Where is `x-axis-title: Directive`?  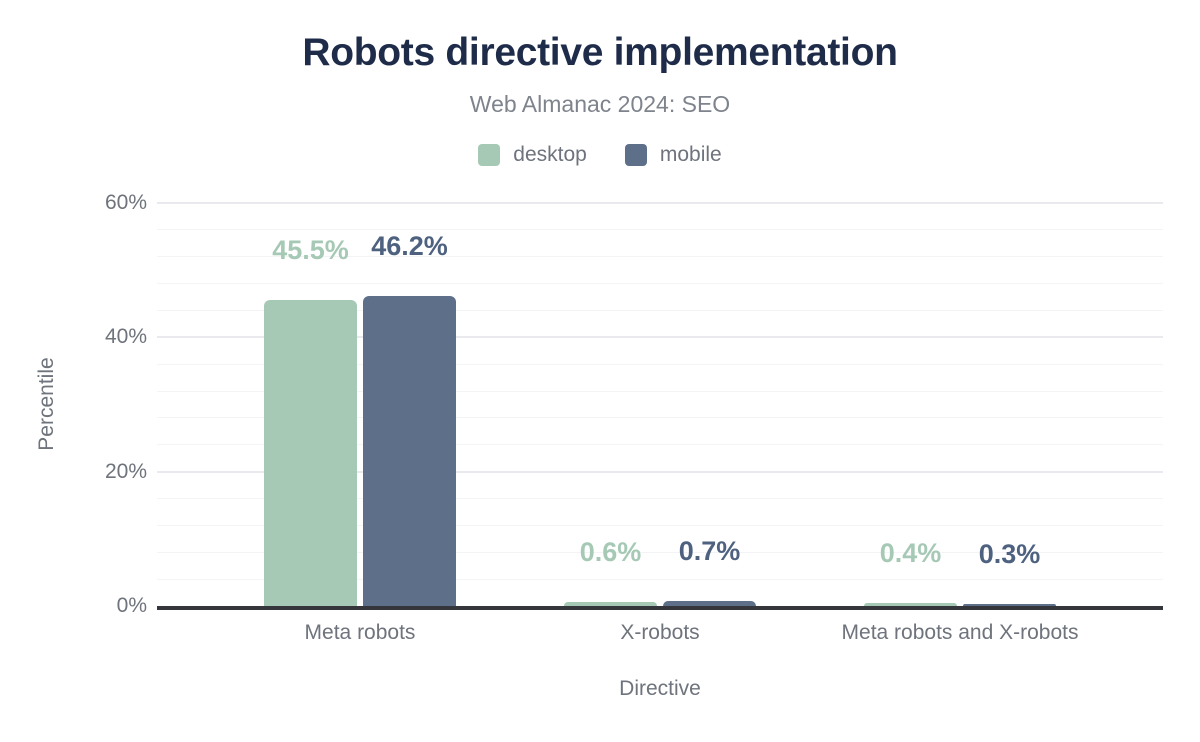 x-axis-title: Directive is located at coordinates (660, 688).